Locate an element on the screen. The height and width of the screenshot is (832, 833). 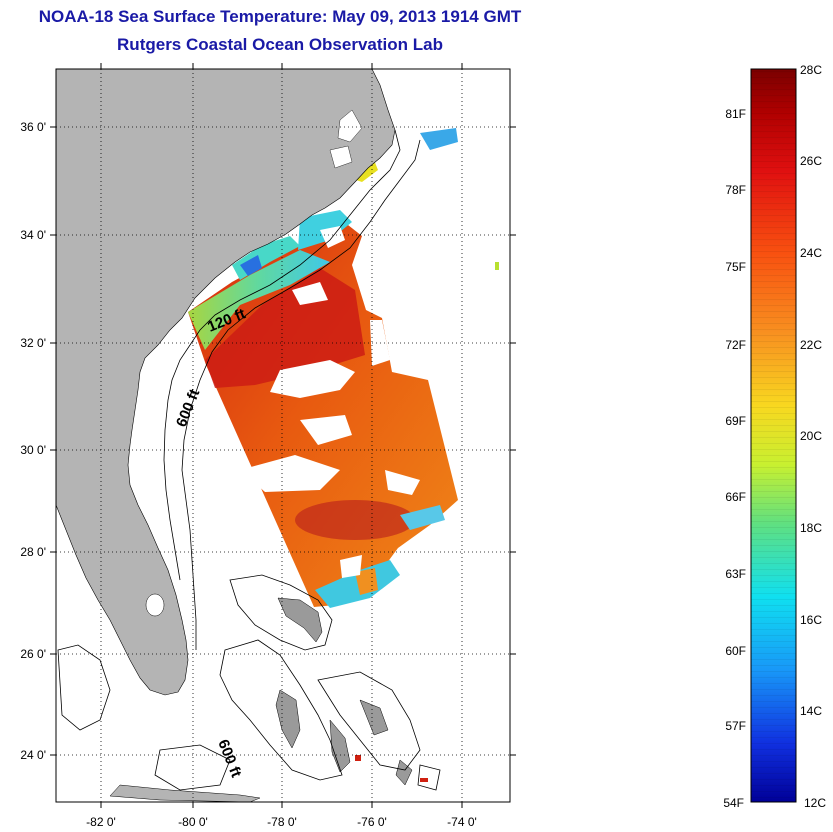
colorbar-c-18: 18C is located at coordinates (811, 528).